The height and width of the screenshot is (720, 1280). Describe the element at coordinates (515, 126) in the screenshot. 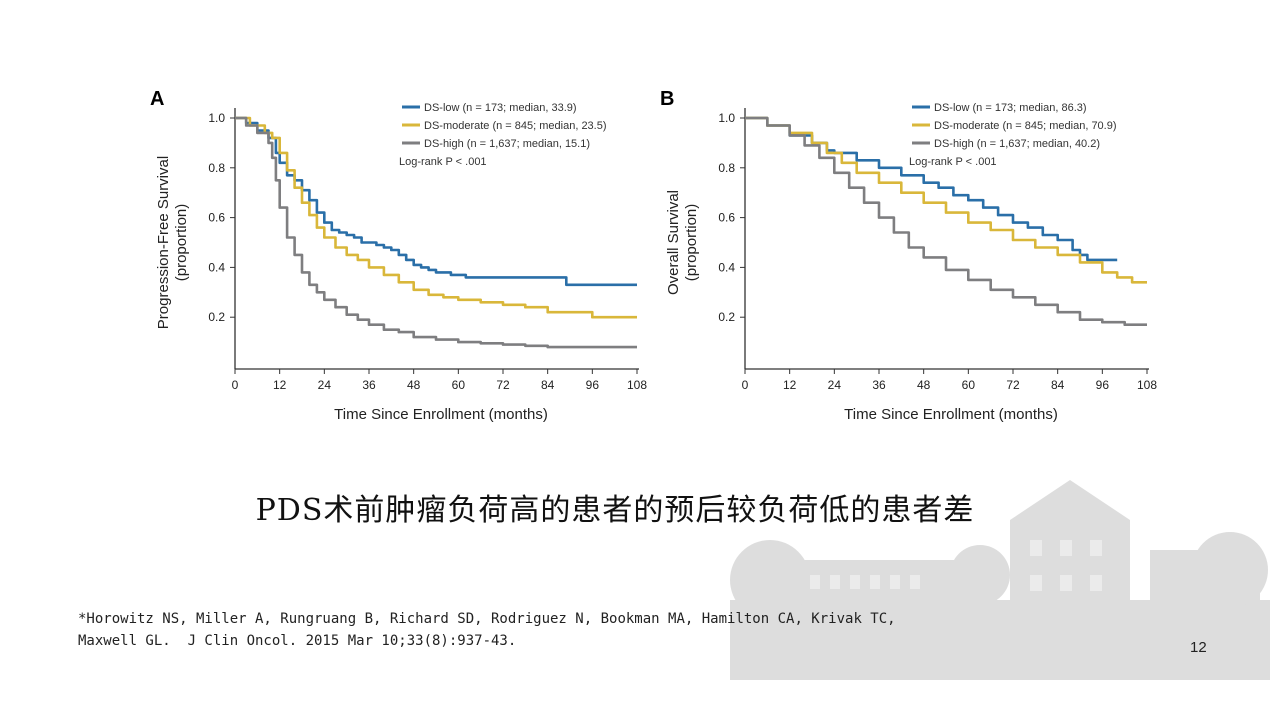

I see `legend-label-moderate: DS-moderate (n = 845; median, 23.5)` at that location.